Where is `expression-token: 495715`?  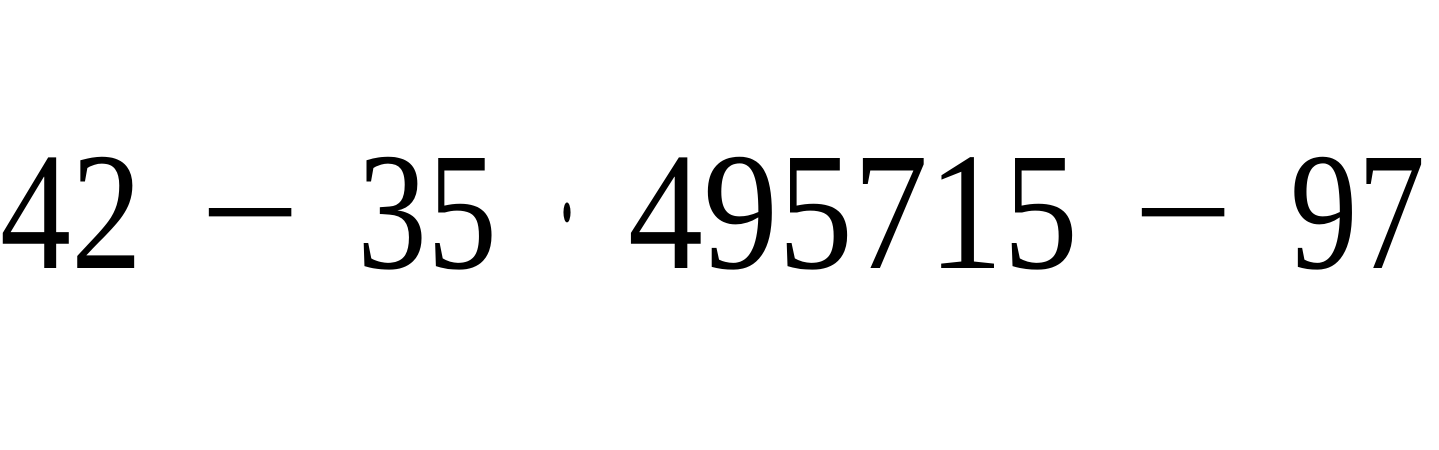 expression-token: 495715 is located at coordinates (853, 212).